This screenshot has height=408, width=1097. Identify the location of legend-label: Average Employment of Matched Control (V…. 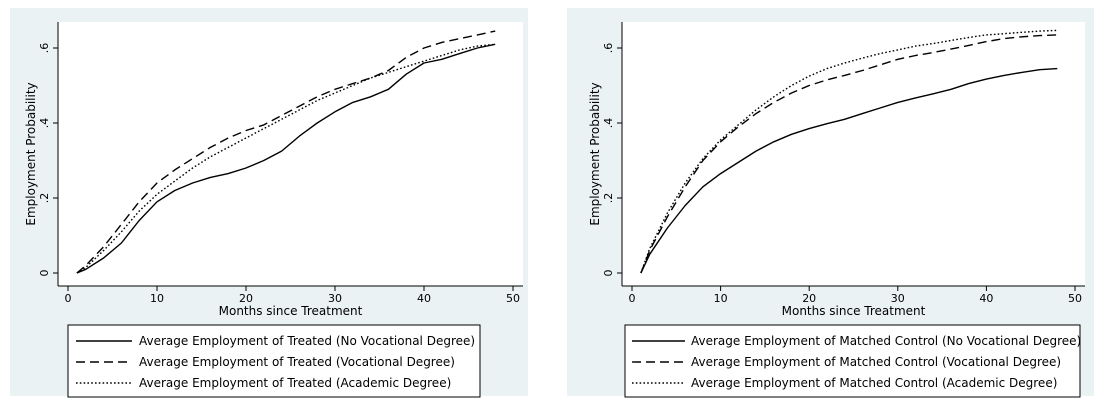
(876, 362).